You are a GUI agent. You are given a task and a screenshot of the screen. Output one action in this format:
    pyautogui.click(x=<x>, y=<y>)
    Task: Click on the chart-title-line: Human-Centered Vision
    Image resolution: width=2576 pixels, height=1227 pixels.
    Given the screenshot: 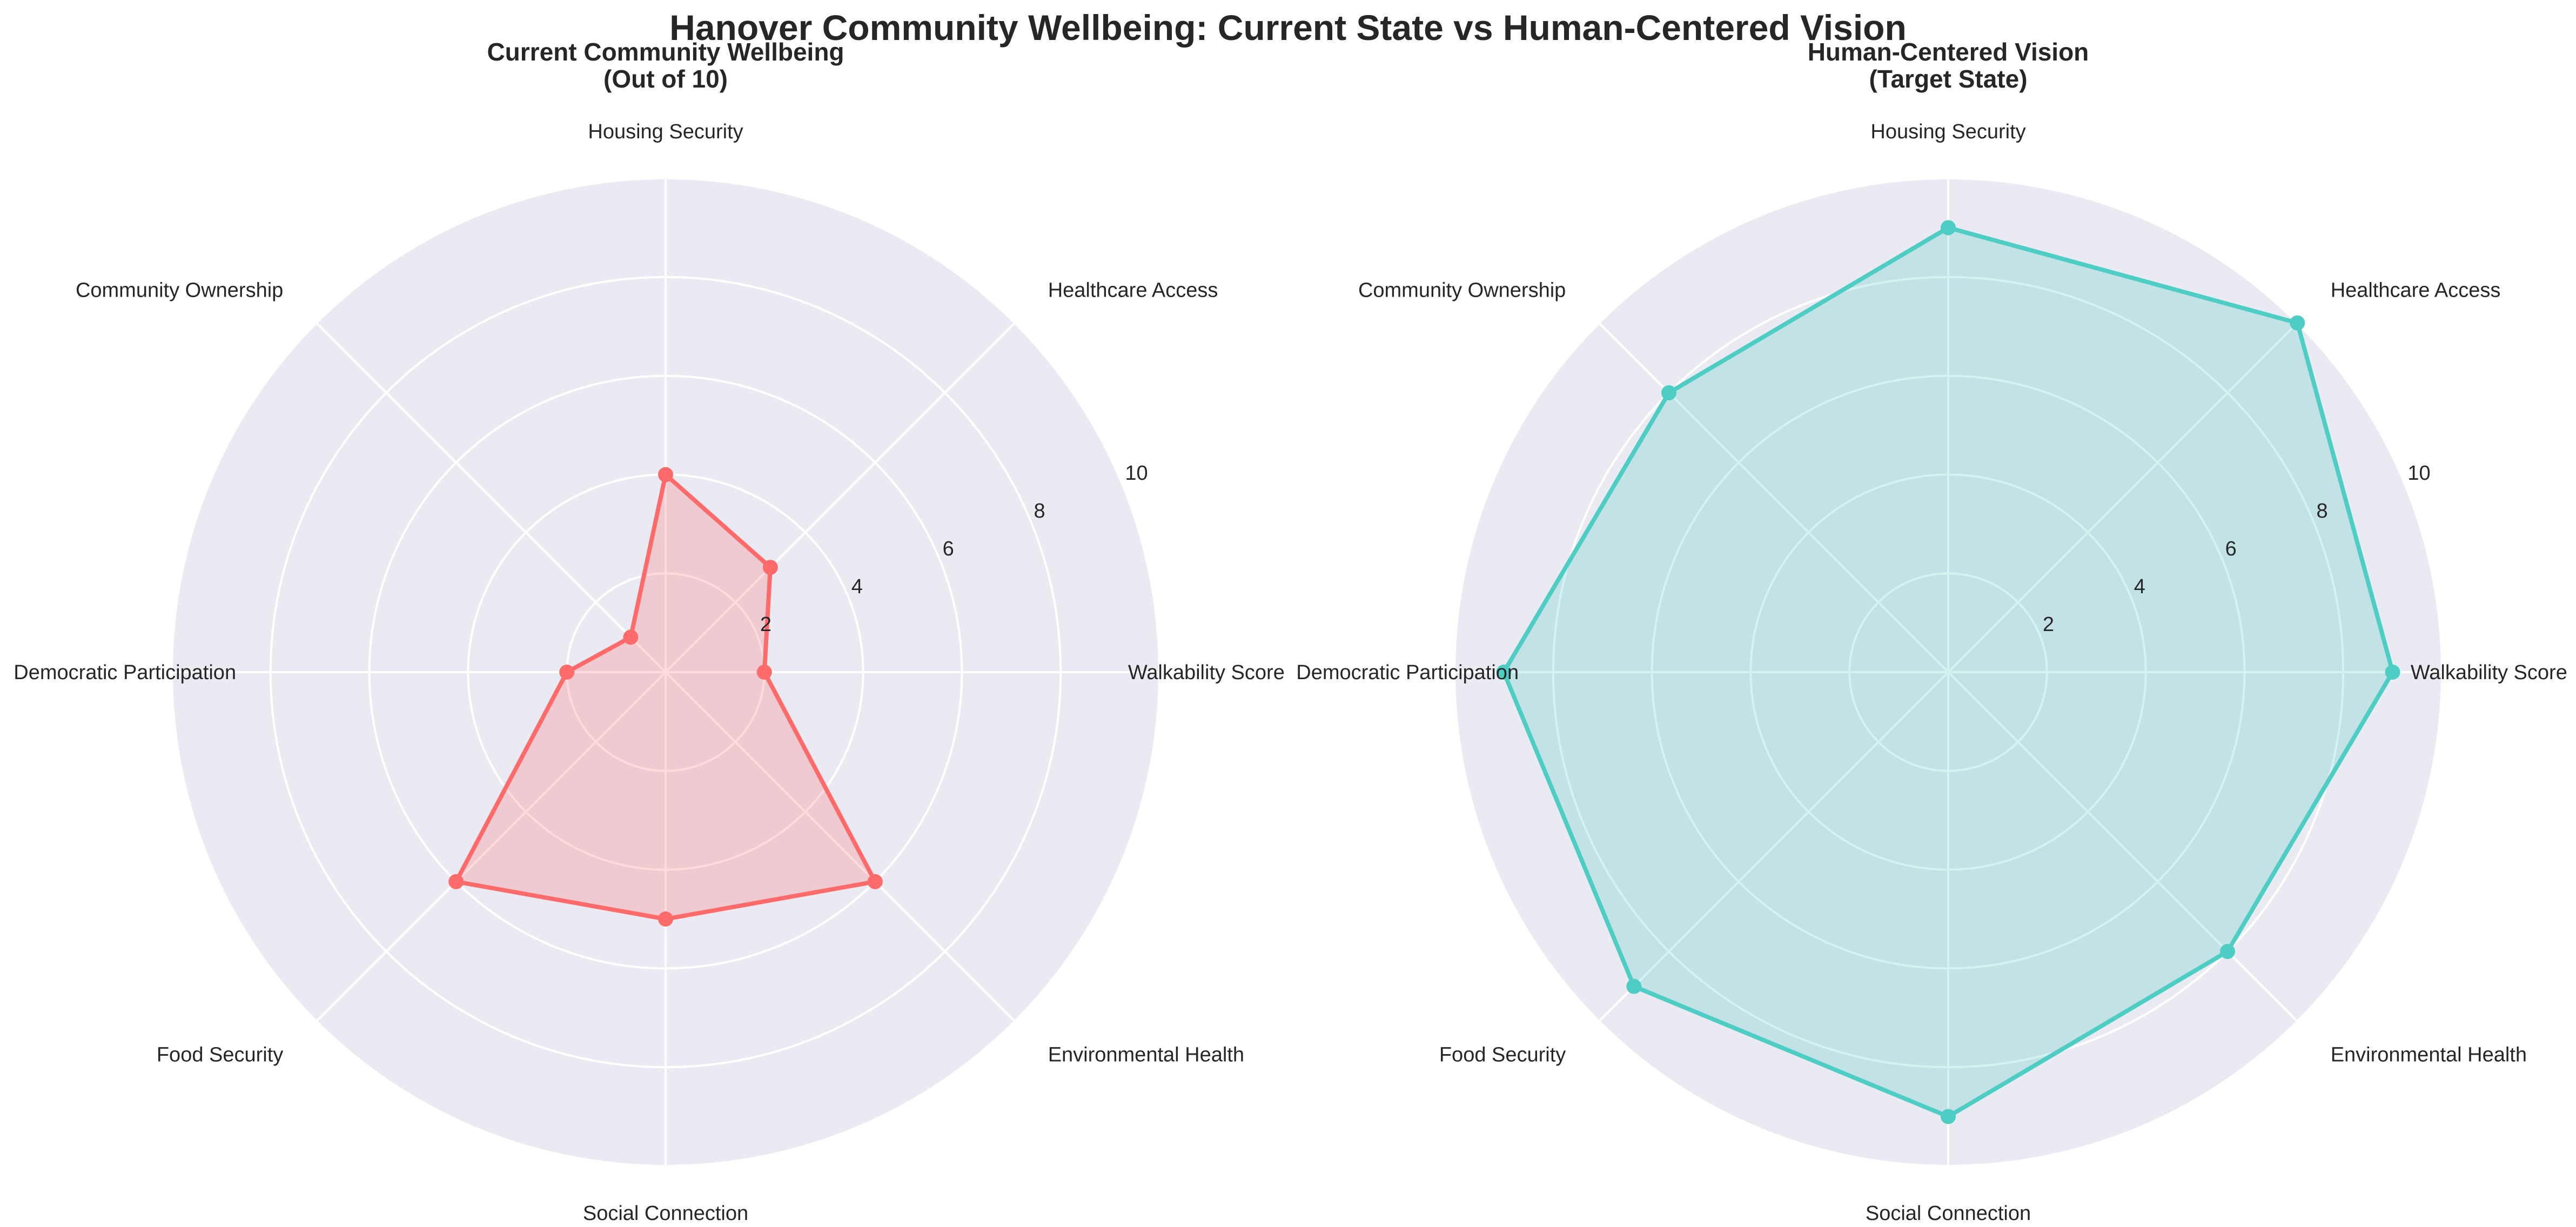 What is the action you would take?
    pyautogui.click(x=1948, y=52)
    